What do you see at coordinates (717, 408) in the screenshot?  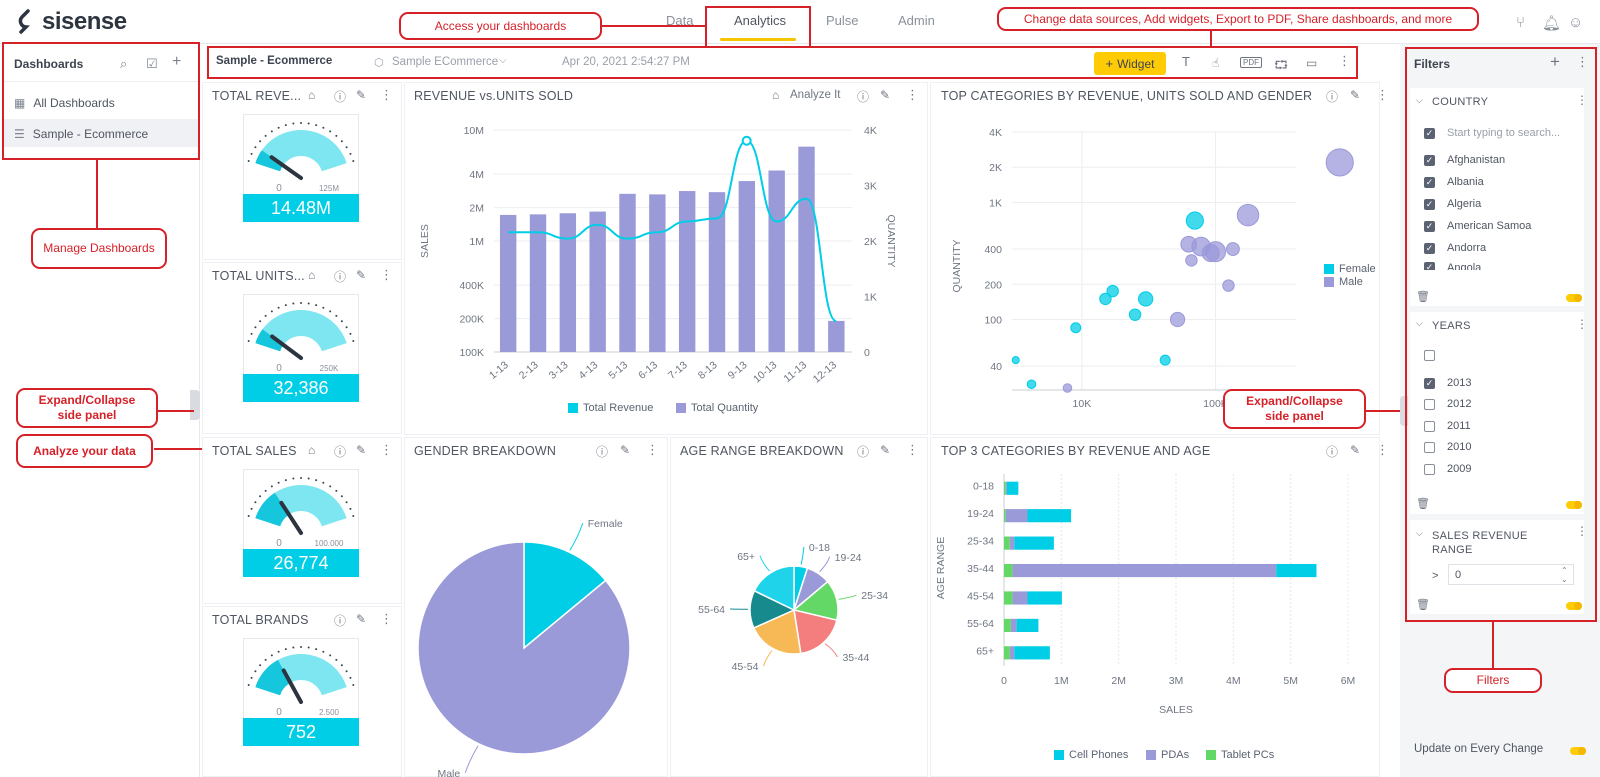 I see `legend-total-quantity: Total Quantity` at bounding box center [717, 408].